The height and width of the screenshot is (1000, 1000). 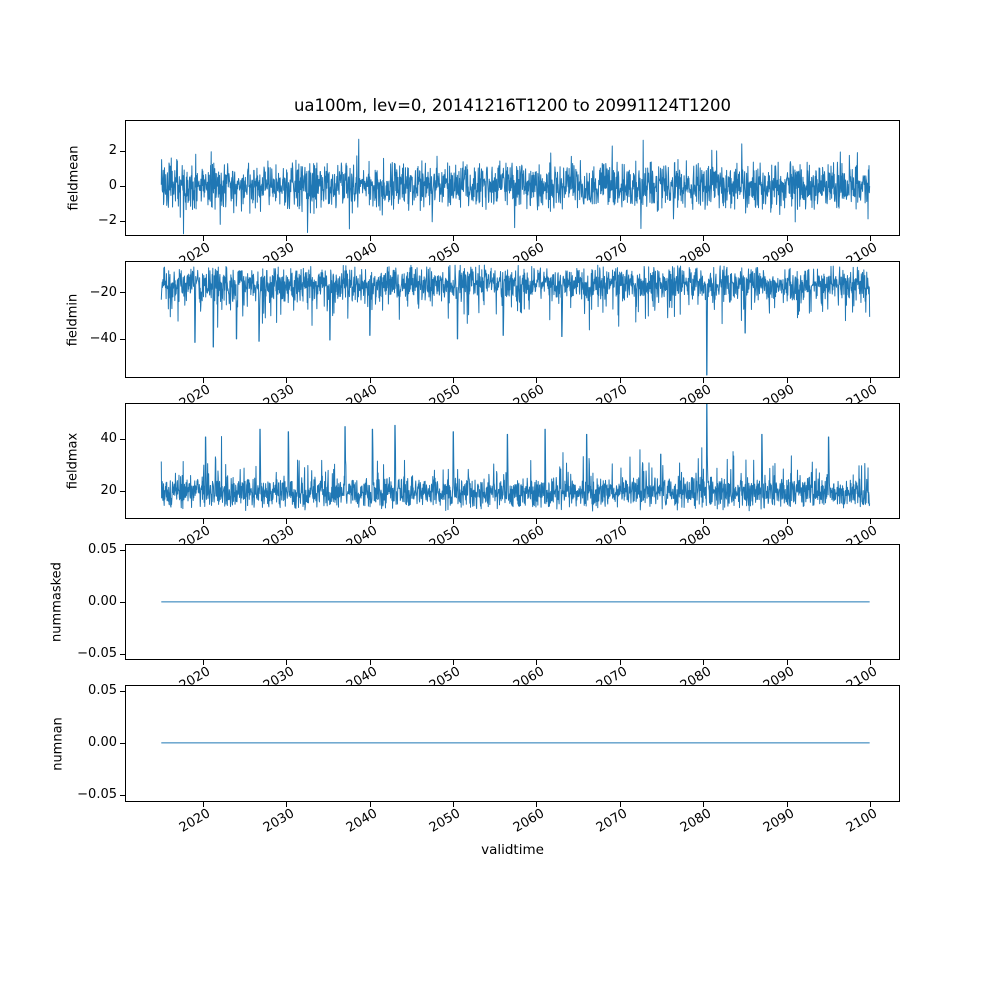 I want to click on xtick-label: 2100, so click(x=862, y=820).